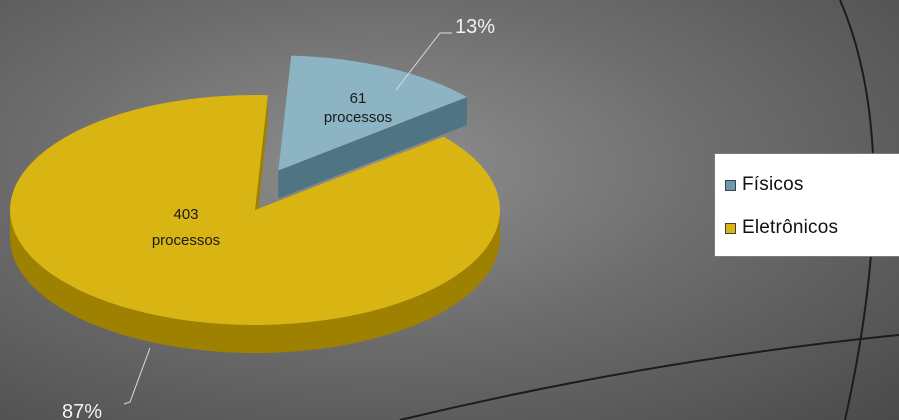 This screenshot has height=420, width=899. I want to click on legend-item-fisicos: Físicos, so click(764, 185).